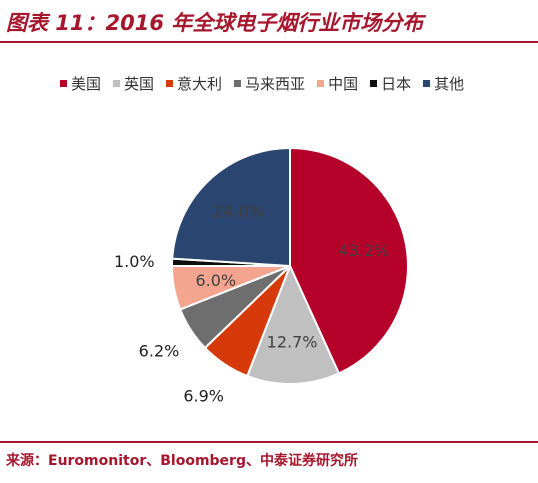 The image size is (538, 483). What do you see at coordinates (203, 396) in the screenshot?
I see `slice-label-2: 6.9%` at bounding box center [203, 396].